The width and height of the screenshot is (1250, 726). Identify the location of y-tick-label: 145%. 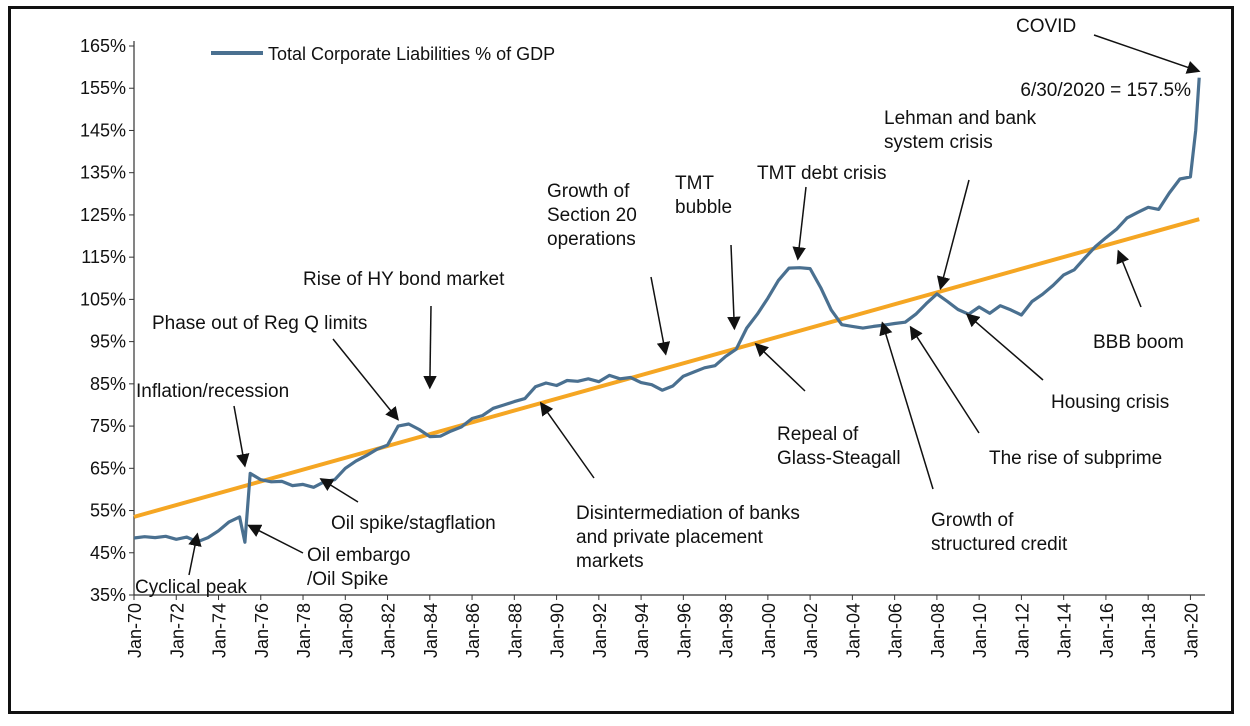
(103, 130).